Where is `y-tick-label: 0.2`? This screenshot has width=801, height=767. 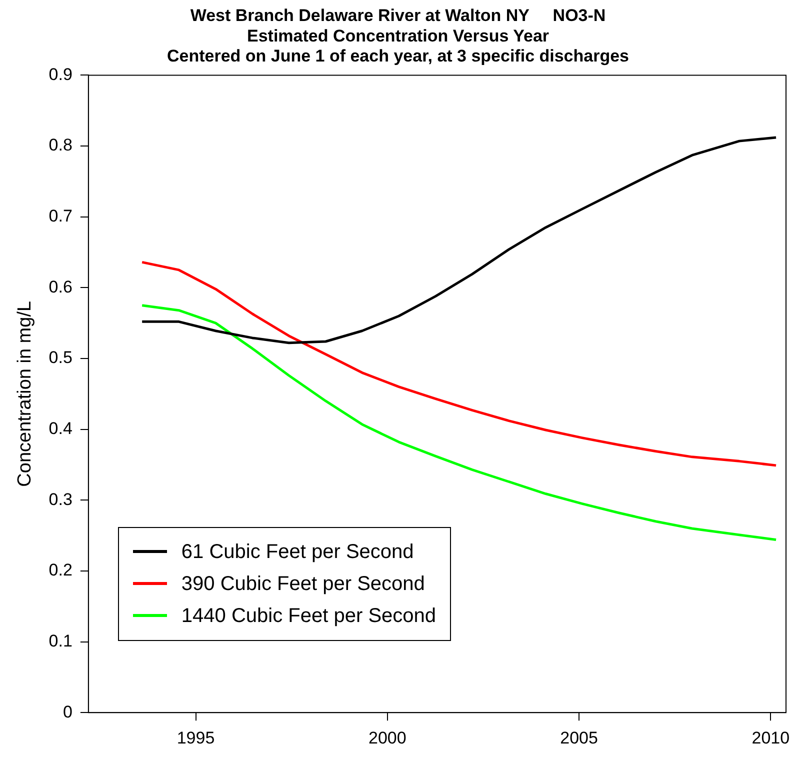
y-tick-label: 0.2 is located at coordinates (60, 570).